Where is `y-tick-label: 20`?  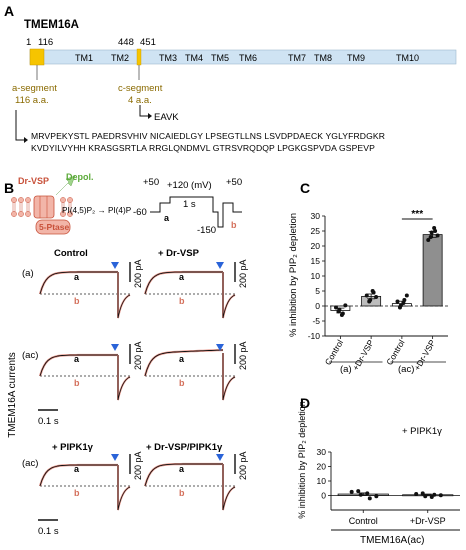 y-tick-label: 20 is located at coordinates (316, 246).